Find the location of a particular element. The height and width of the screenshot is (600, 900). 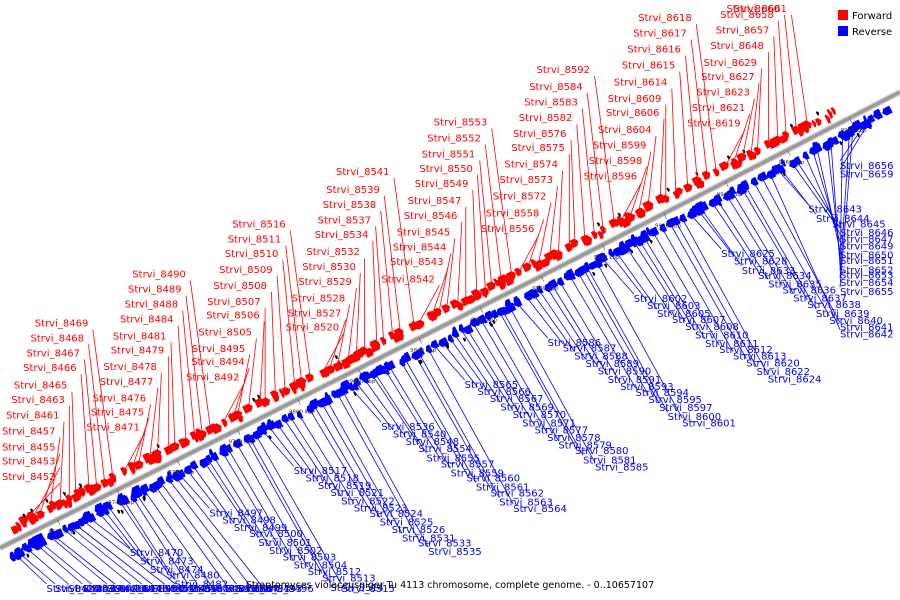

forward-gene-label: Strvi_8532 is located at coordinates (333, 252).